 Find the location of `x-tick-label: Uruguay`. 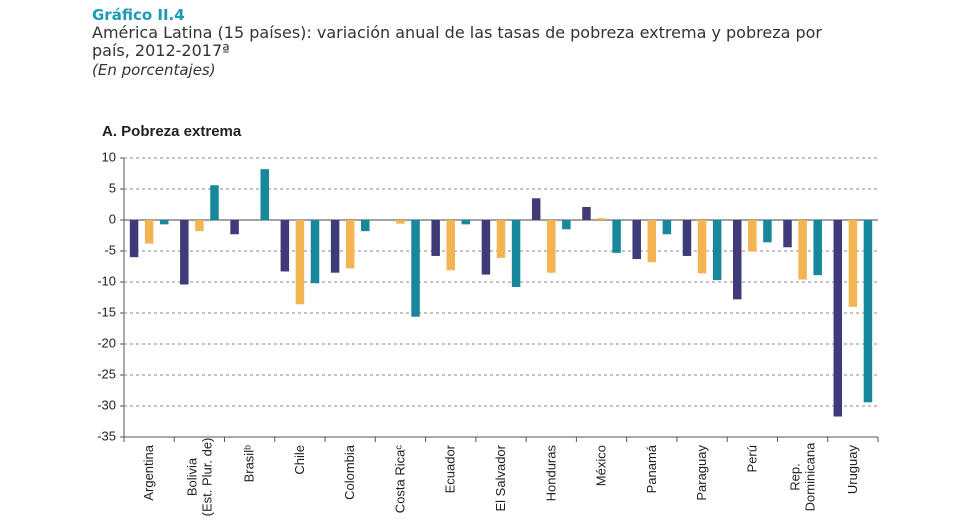

x-tick-label: Uruguay is located at coordinates (852, 470).